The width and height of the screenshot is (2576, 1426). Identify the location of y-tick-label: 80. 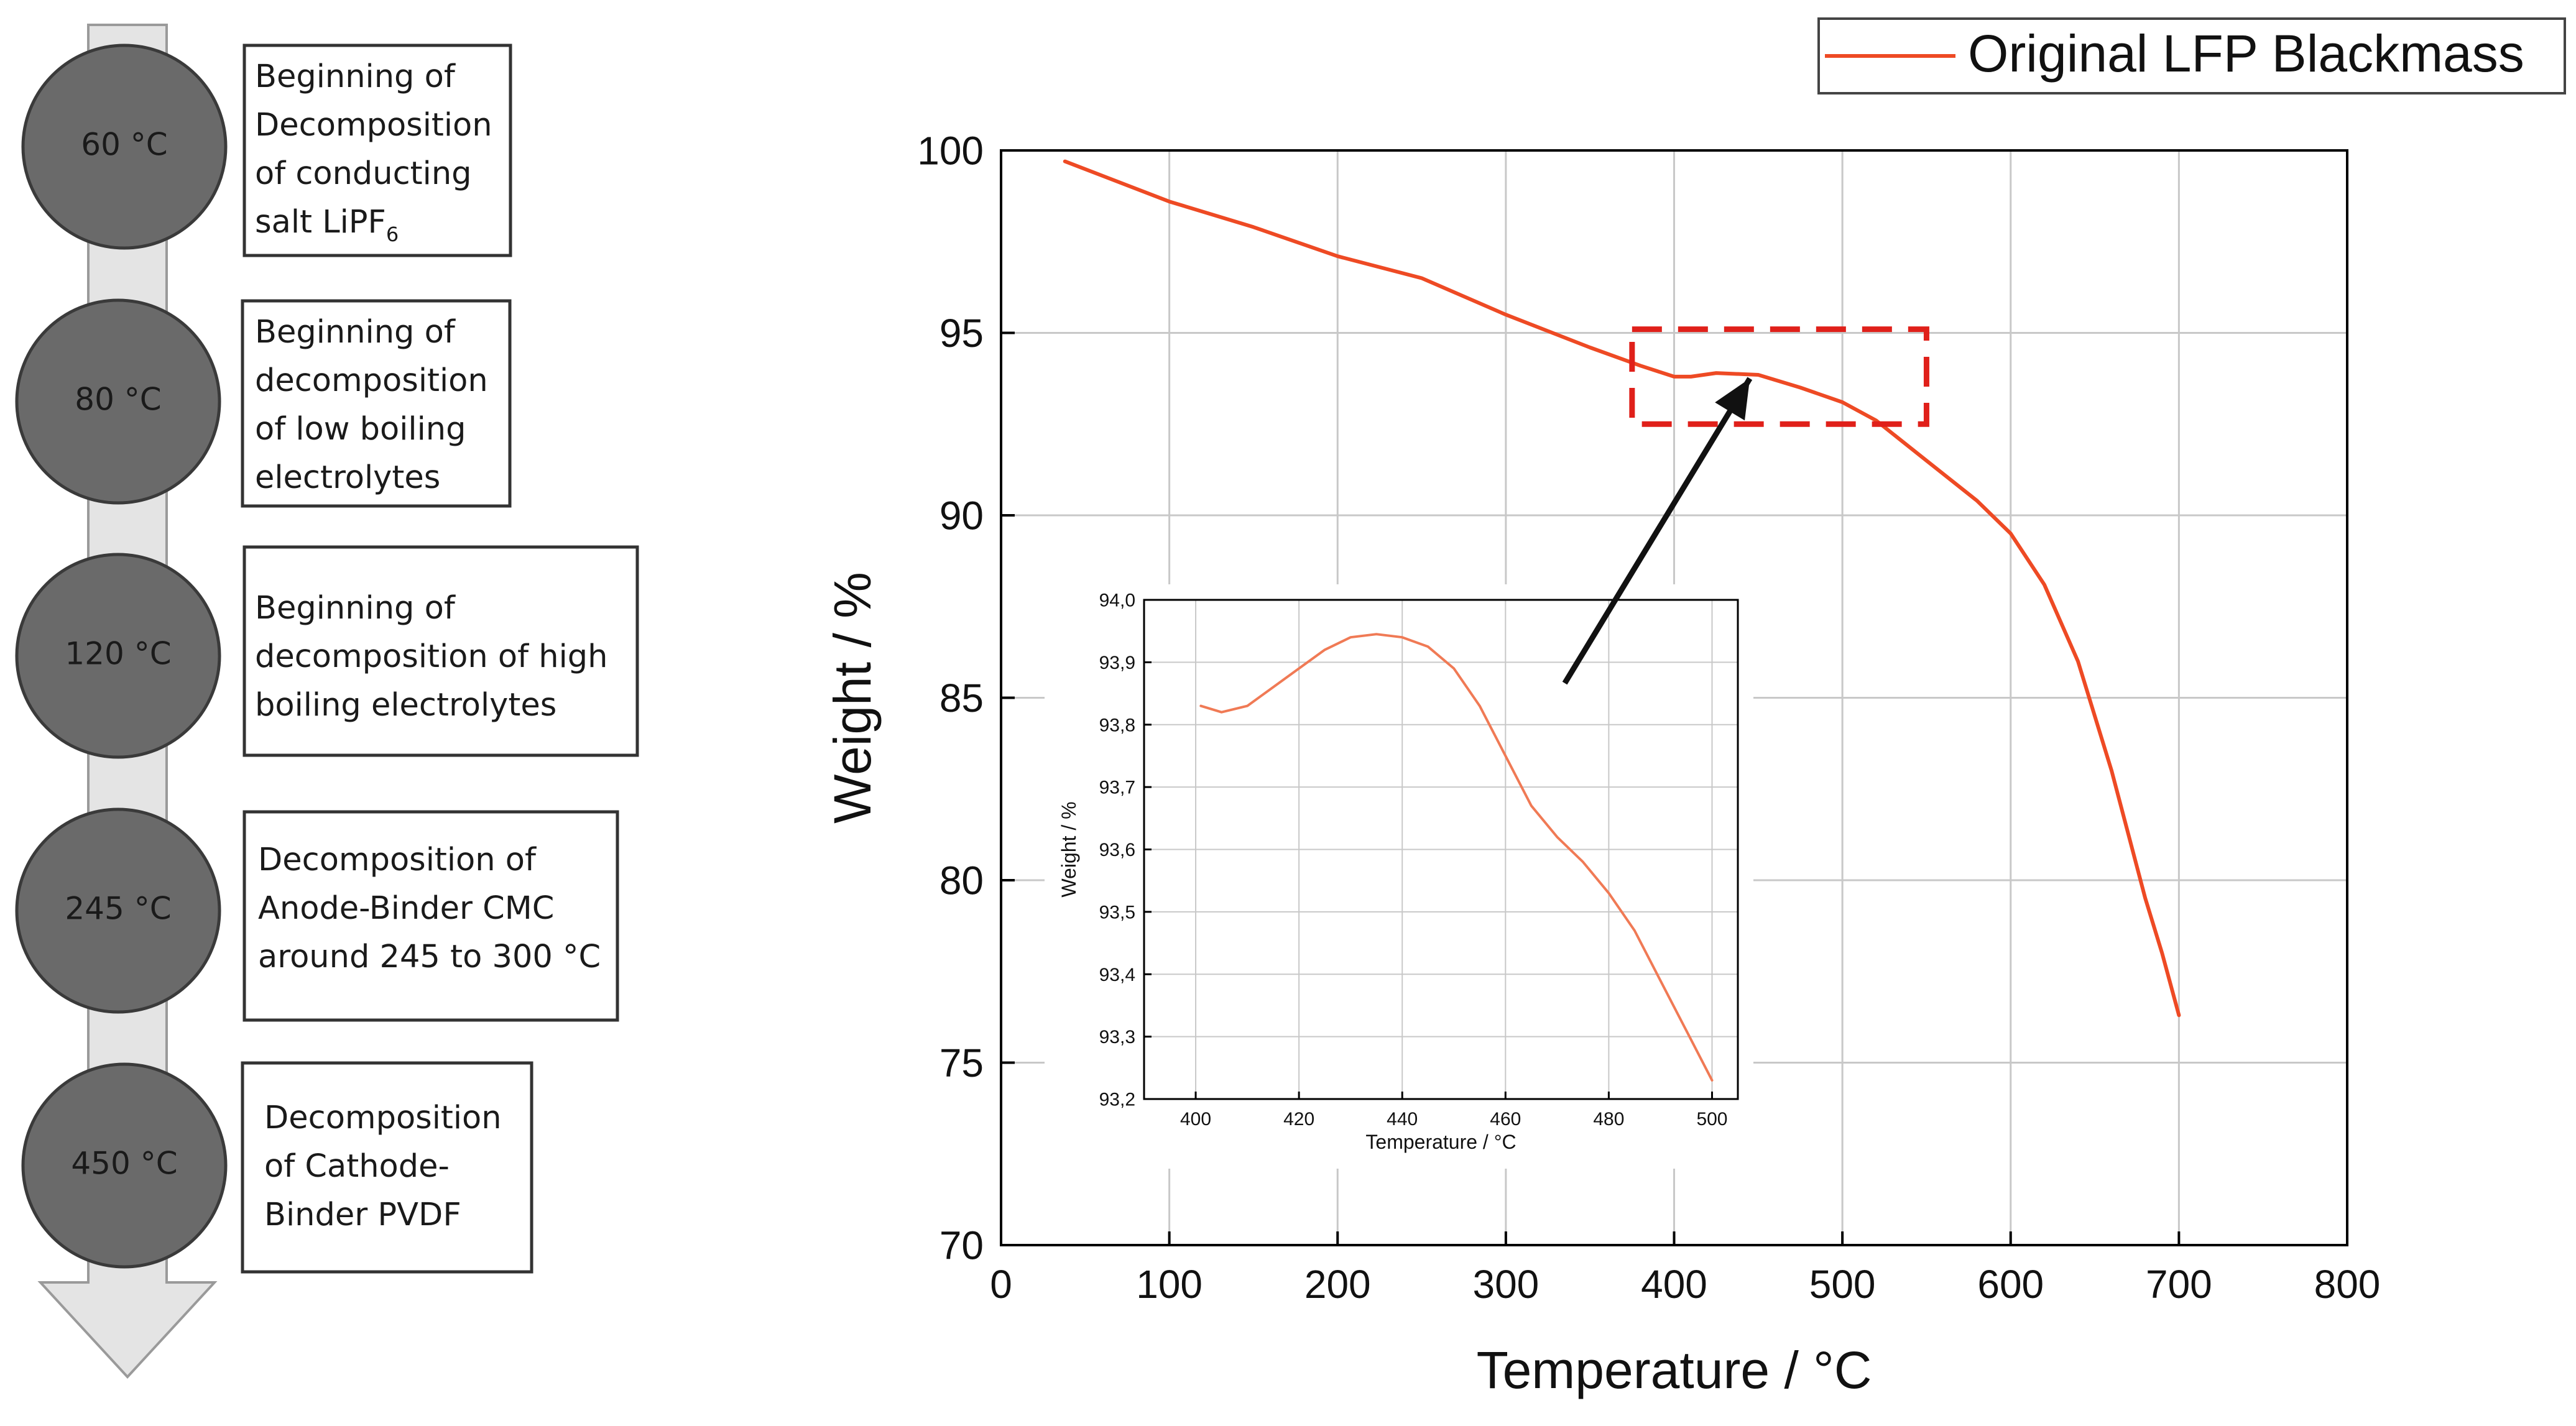
(961, 880).